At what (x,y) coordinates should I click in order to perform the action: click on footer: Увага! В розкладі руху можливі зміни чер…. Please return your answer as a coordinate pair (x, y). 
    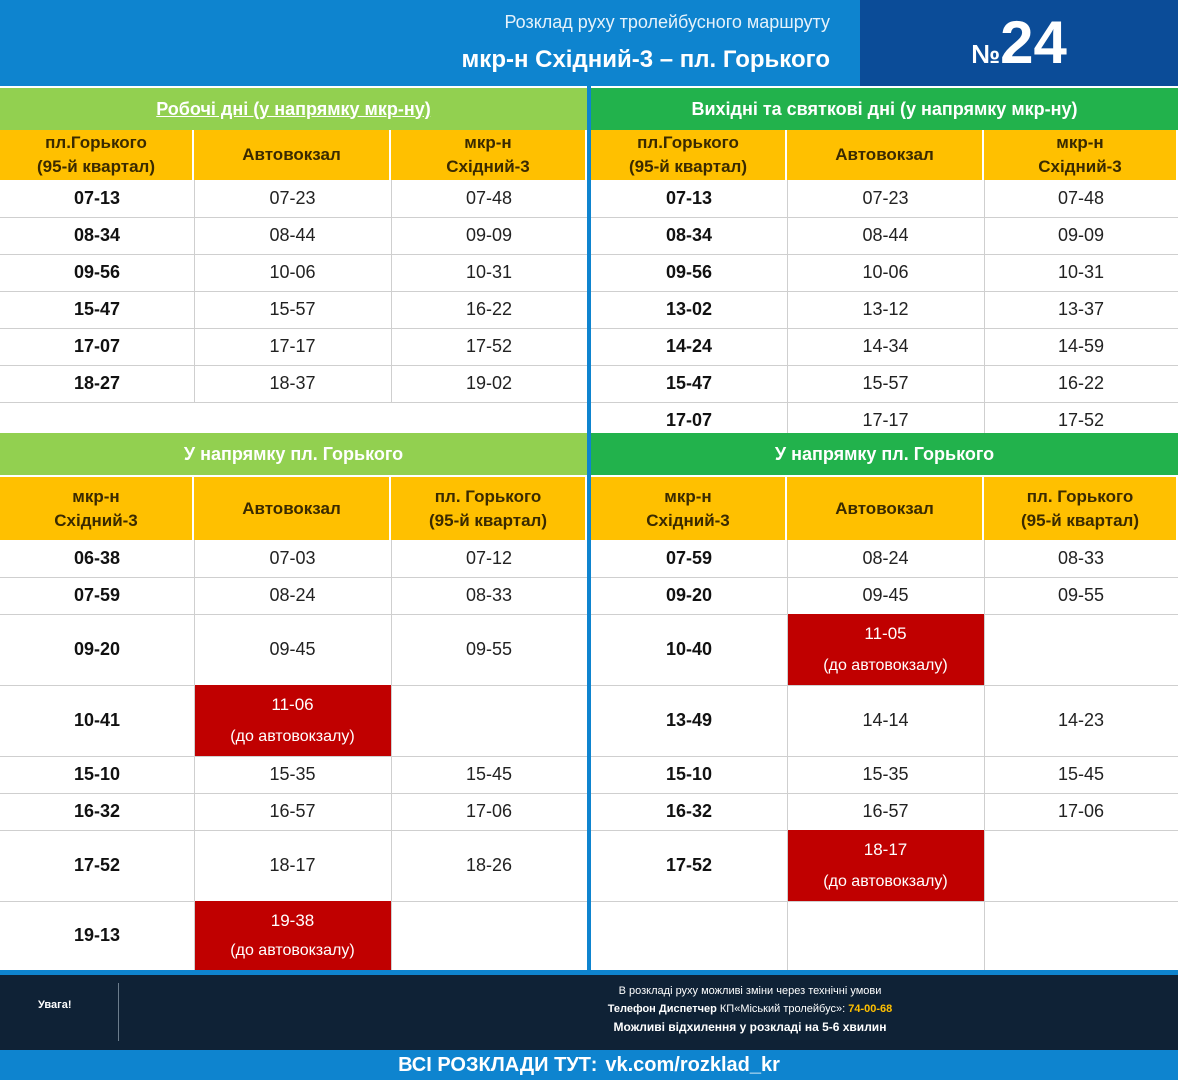
    Looking at the image, I should click on (589, 1012).